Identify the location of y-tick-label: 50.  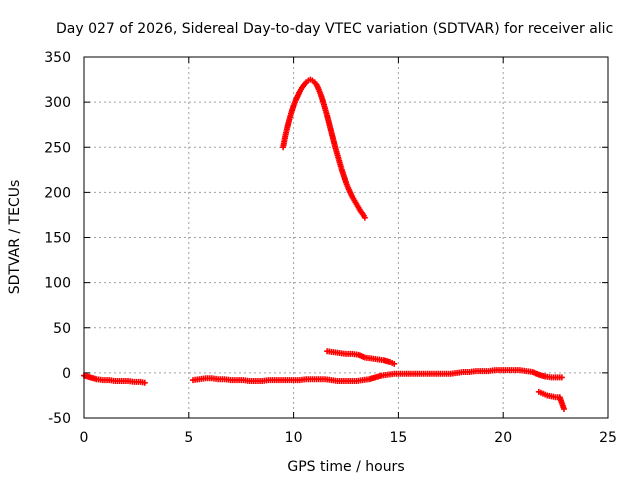
(62, 329).